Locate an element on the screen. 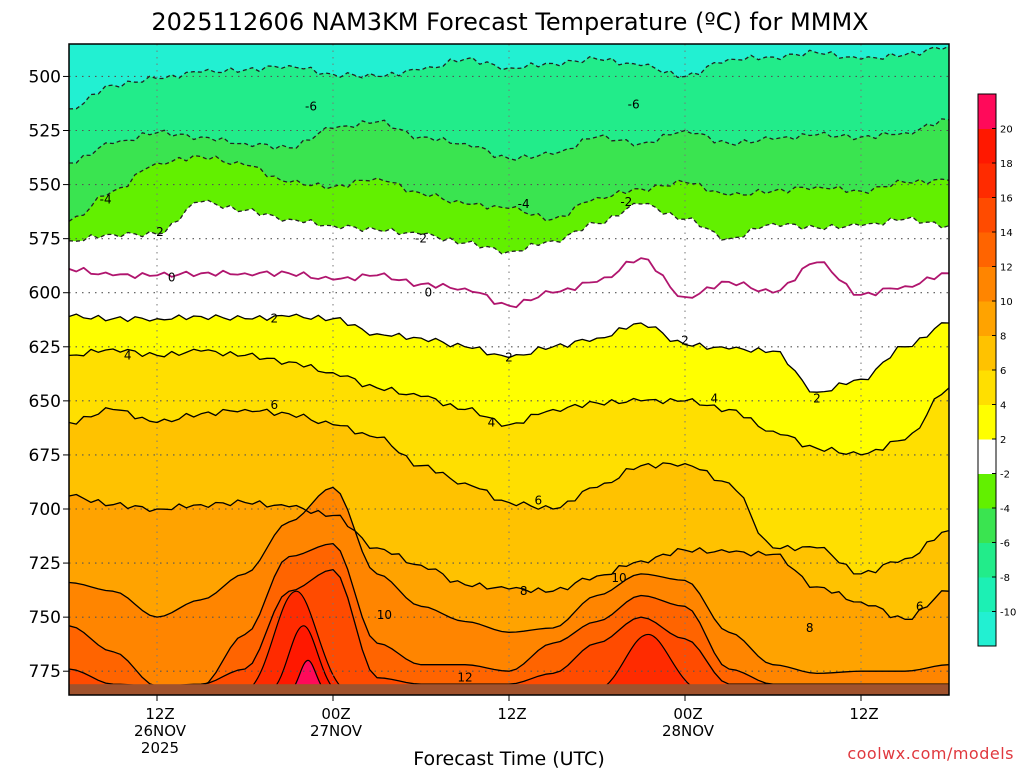 The height and width of the screenshot is (768, 1024). terrain-layer is located at coordinates (509, 689).